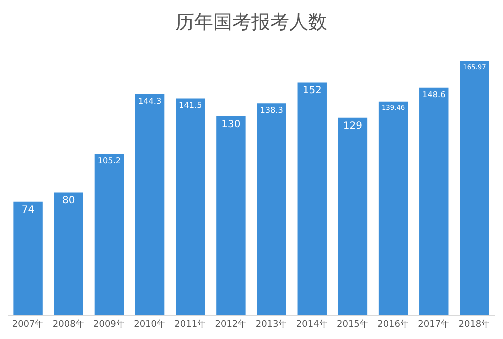 This screenshot has width=503, height=339. I want to click on x-tick-label: 2007年, so click(28, 324).